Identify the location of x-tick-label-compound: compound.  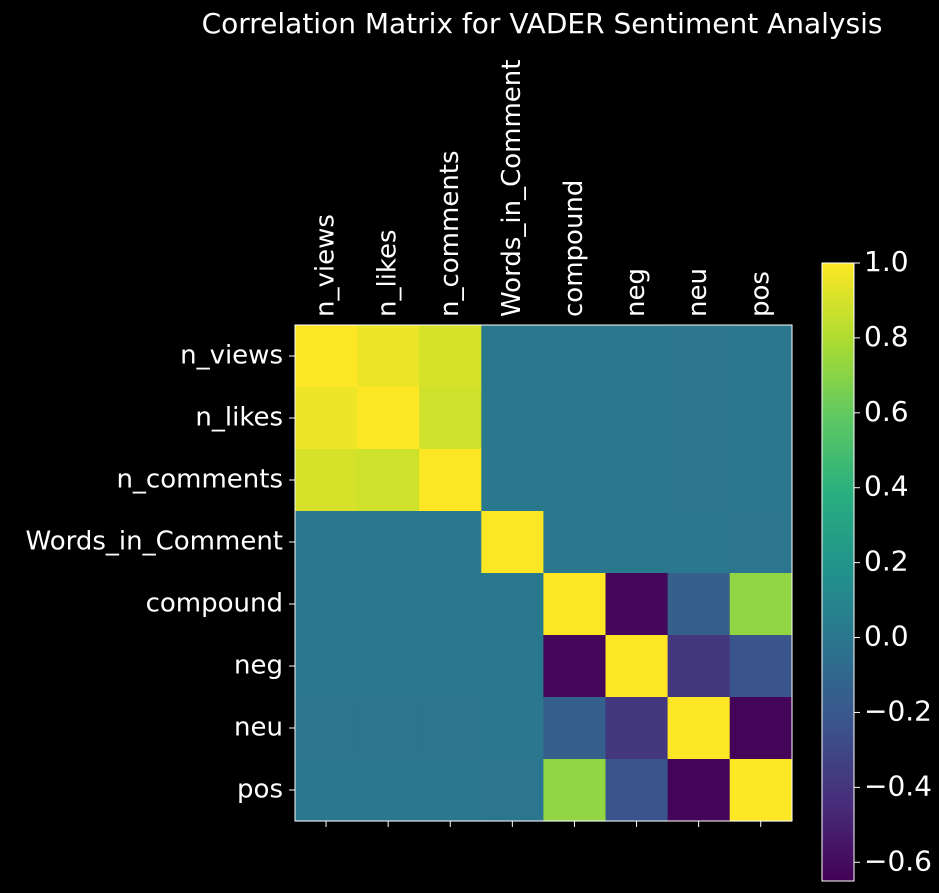
(574, 248).